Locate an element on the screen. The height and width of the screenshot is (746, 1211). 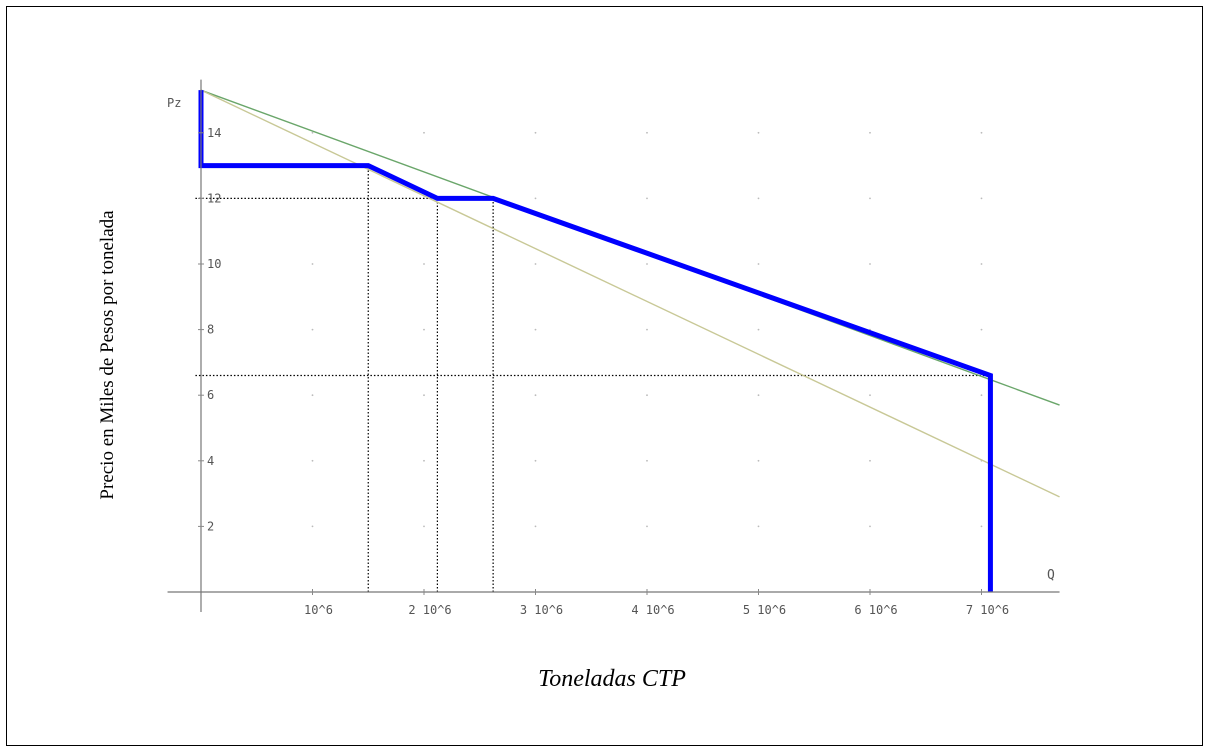
y-tick-label: 2 is located at coordinates (210, 526).